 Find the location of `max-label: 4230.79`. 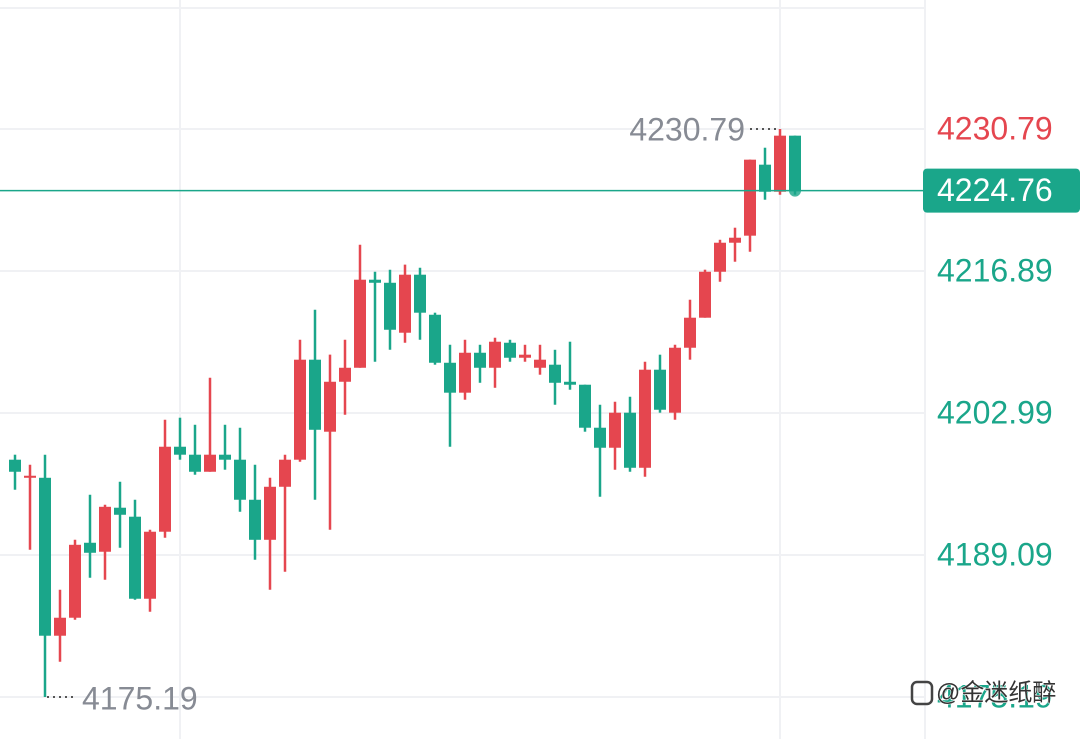

max-label: 4230.79 is located at coordinates (687, 129).